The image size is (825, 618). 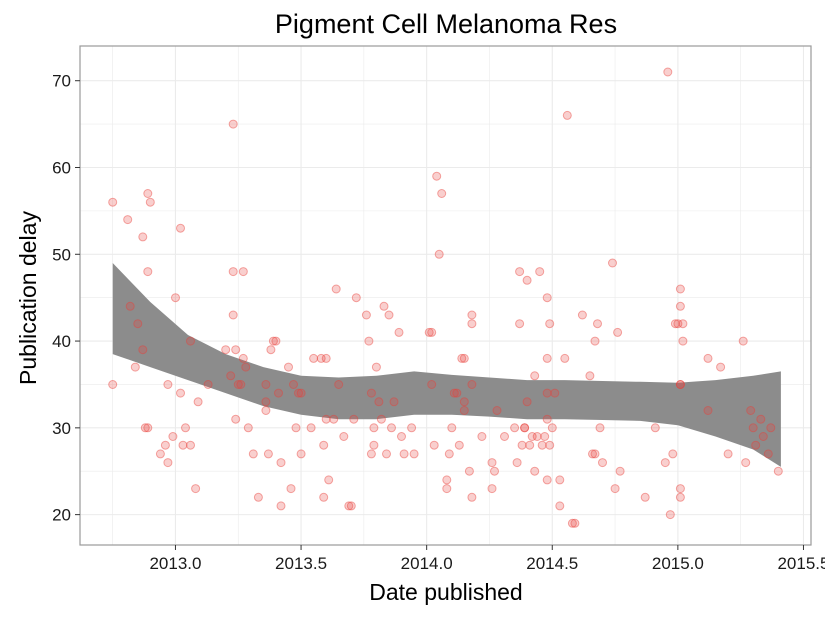 I want to click on x-tick-label: 2015.5, so click(x=801, y=563).